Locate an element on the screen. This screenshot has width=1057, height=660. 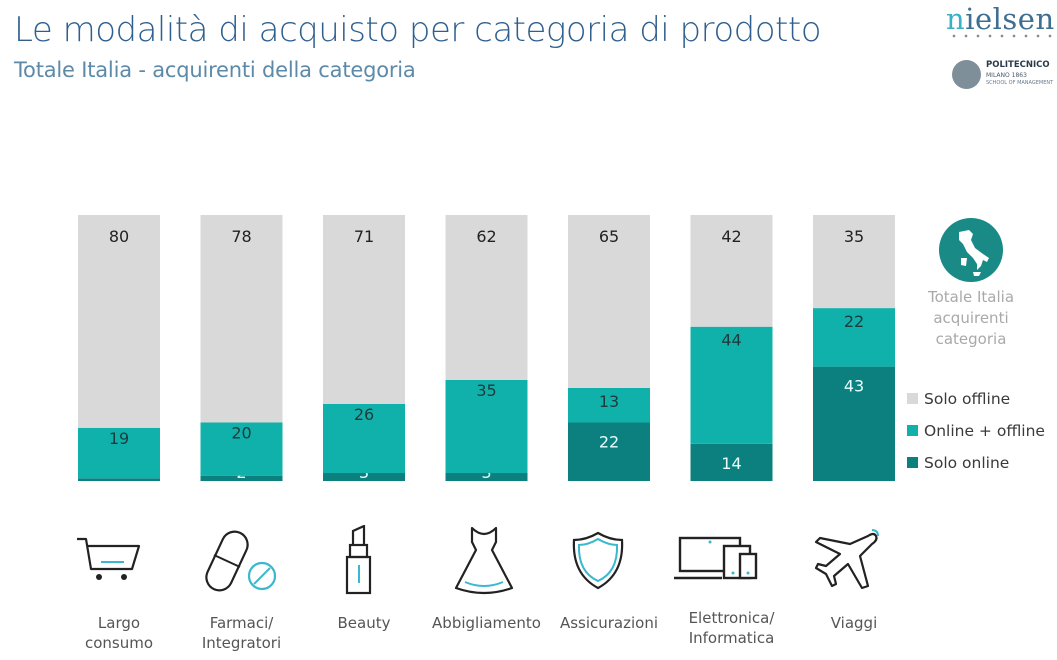
category-label-line: Largo is located at coordinates (119, 623).